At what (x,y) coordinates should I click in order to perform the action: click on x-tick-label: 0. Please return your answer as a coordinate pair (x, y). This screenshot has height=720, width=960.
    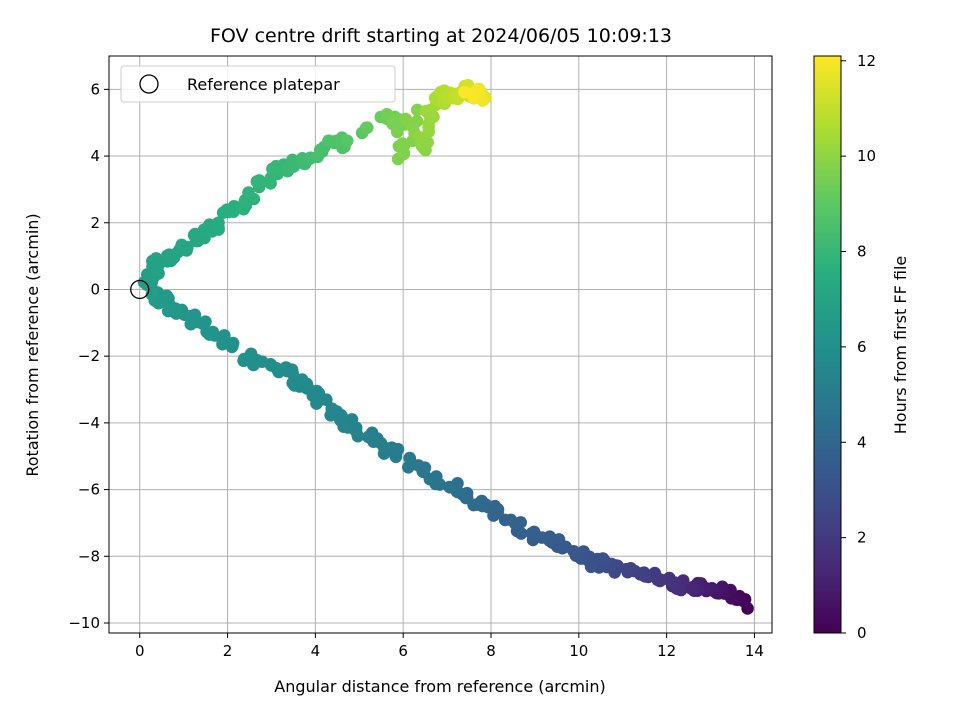
    Looking at the image, I should click on (140, 651).